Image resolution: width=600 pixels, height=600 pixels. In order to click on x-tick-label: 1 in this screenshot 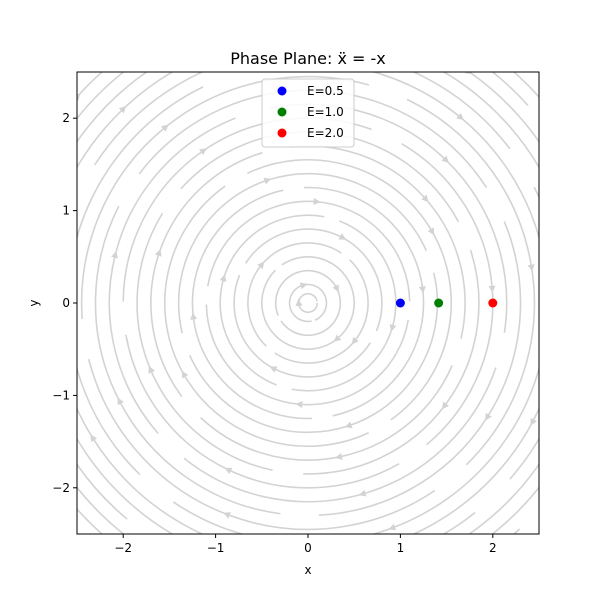, I will do `click(401, 548)`.